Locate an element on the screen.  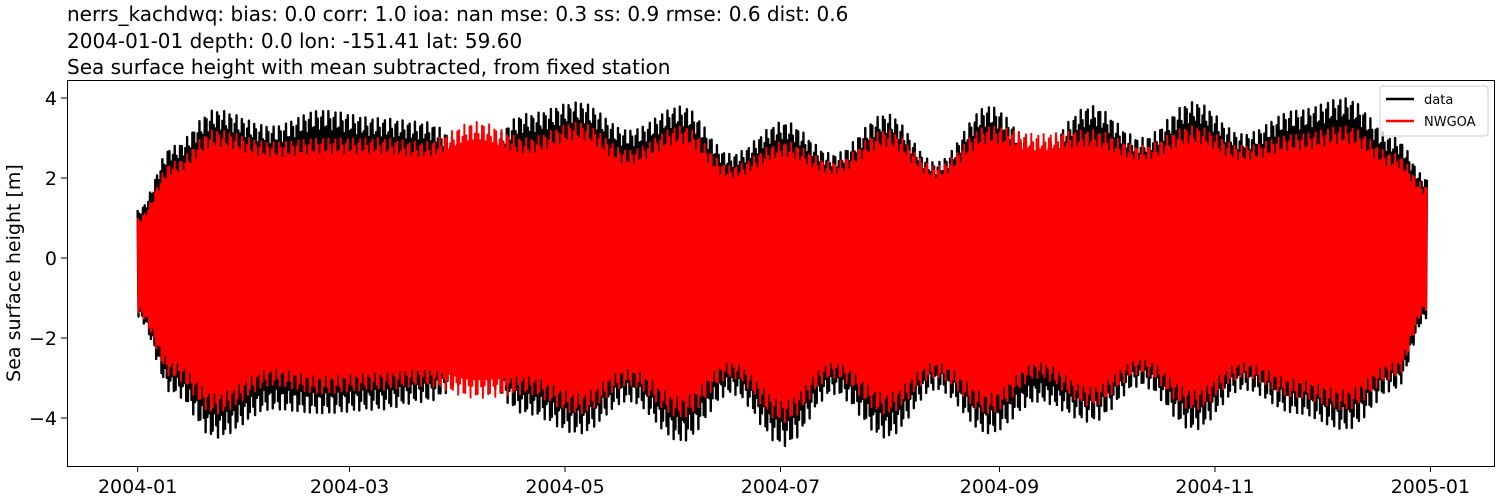
x-tick-label: 2004-01 is located at coordinates (137, 487).